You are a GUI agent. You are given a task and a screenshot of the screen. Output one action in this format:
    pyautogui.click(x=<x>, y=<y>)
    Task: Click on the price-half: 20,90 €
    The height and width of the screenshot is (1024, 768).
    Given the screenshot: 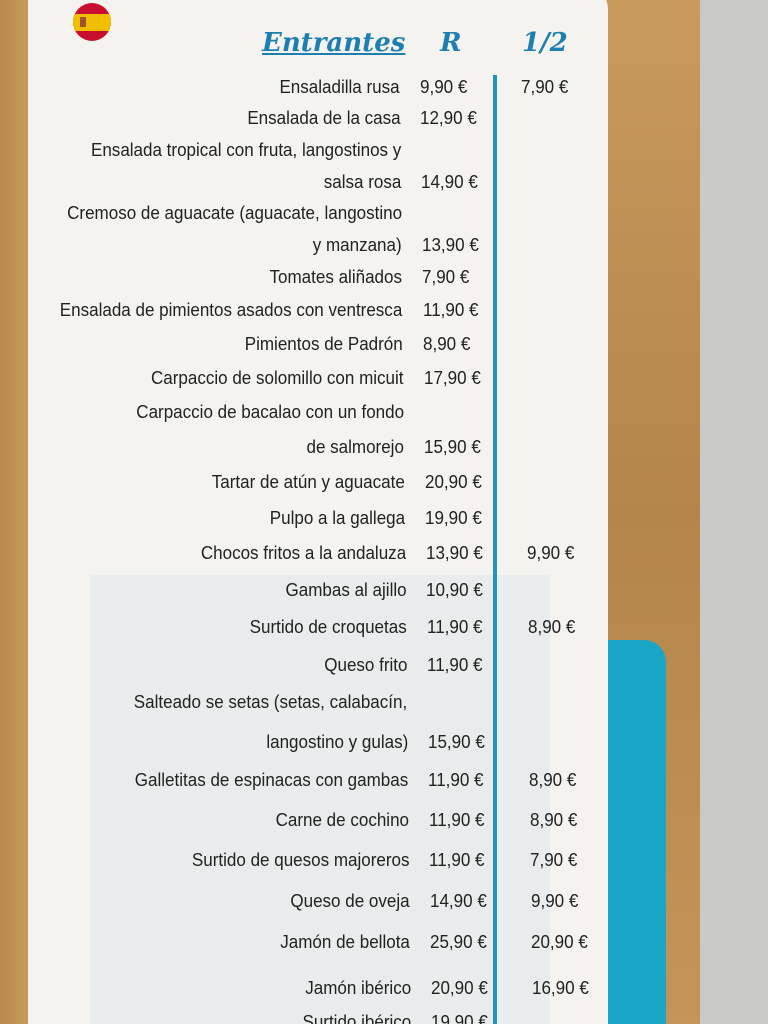 What is the action you would take?
    pyautogui.click(x=560, y=941)
    